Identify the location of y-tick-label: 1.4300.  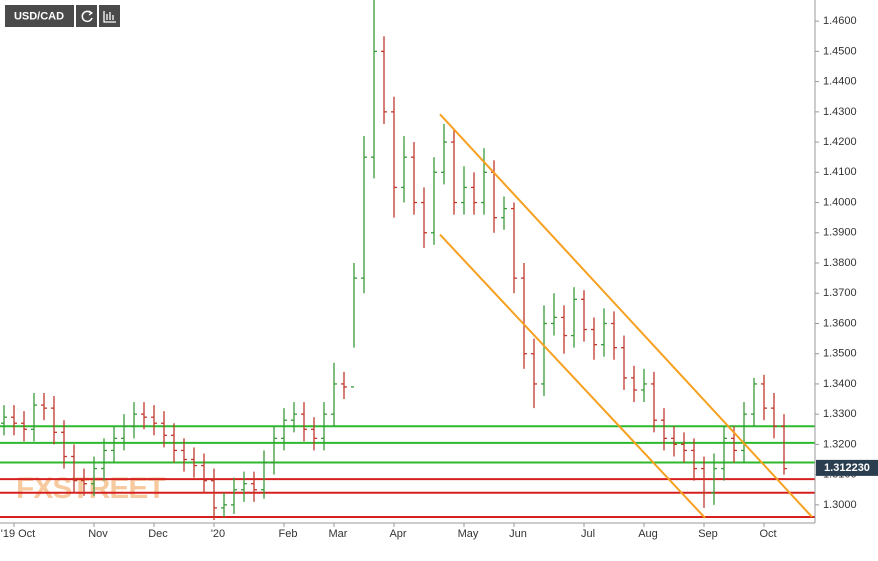
(840, 112).